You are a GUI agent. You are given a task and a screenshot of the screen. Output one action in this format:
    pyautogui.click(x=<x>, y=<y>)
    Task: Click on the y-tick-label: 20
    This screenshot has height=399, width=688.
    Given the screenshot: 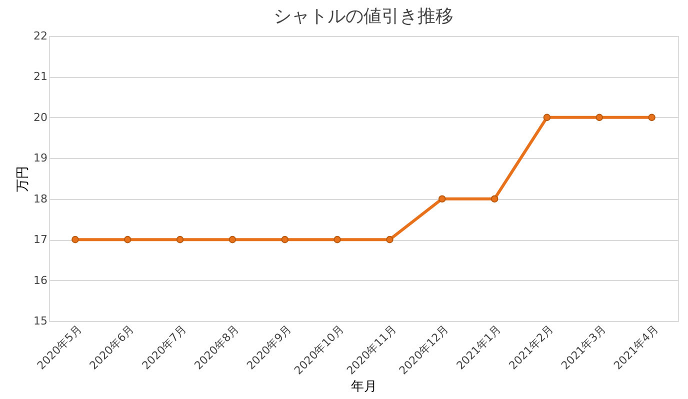 What is the action you would take?
    pyautogui.click(x=41, y=117)
    